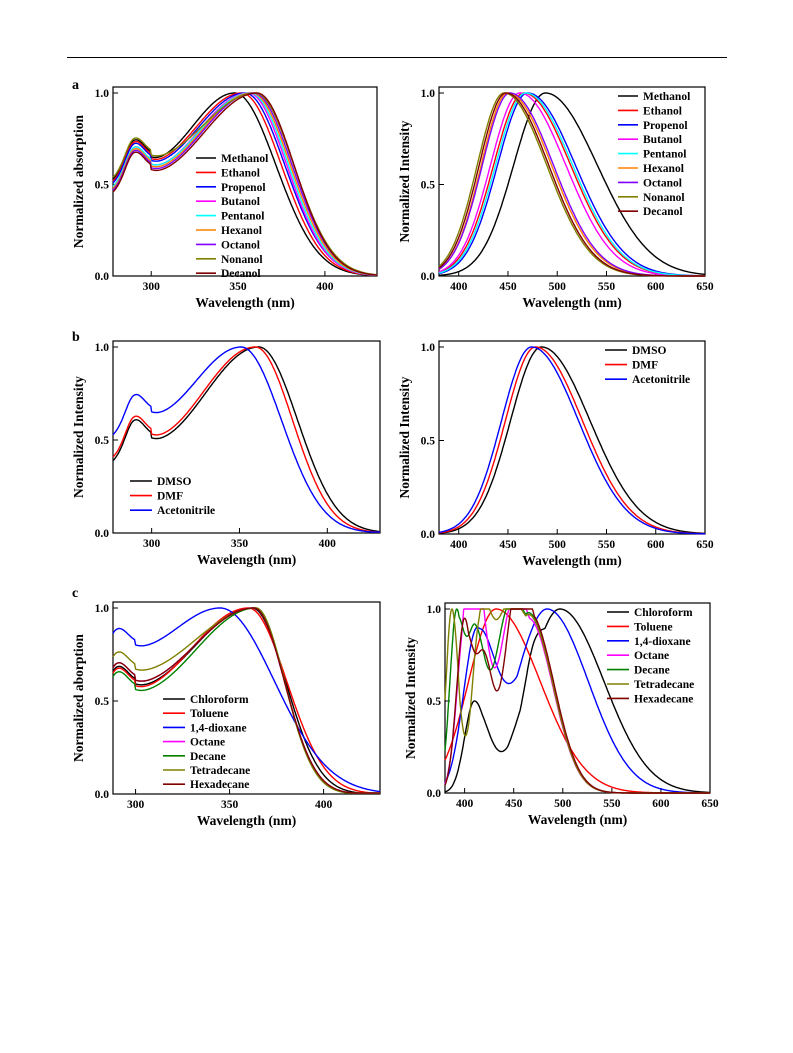  What do you see at coordinates (664, 685) in the screenshot?
I see `legend-entry: Tetradecane` at bounding box center [664, 685].